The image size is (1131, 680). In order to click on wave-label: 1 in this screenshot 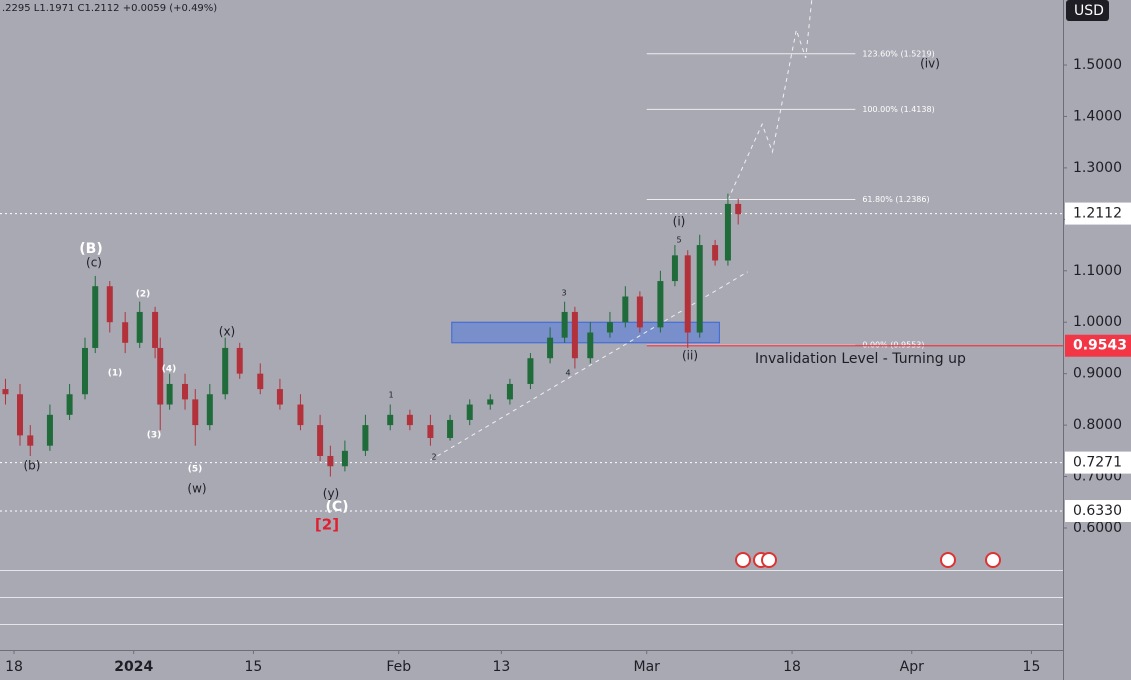, I will do `click(390, 395)`.